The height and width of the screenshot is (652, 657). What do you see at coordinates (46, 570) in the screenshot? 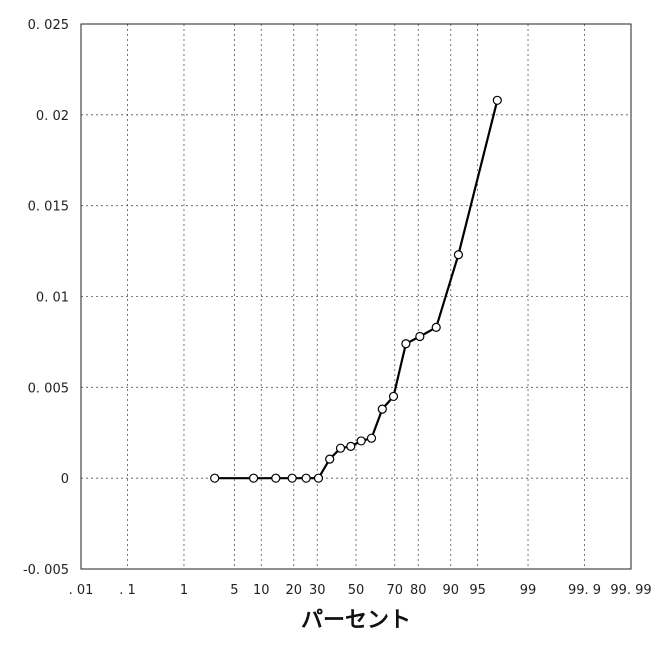
I see `y-tick-label: -0. 005` at bounding box center [46, 570].